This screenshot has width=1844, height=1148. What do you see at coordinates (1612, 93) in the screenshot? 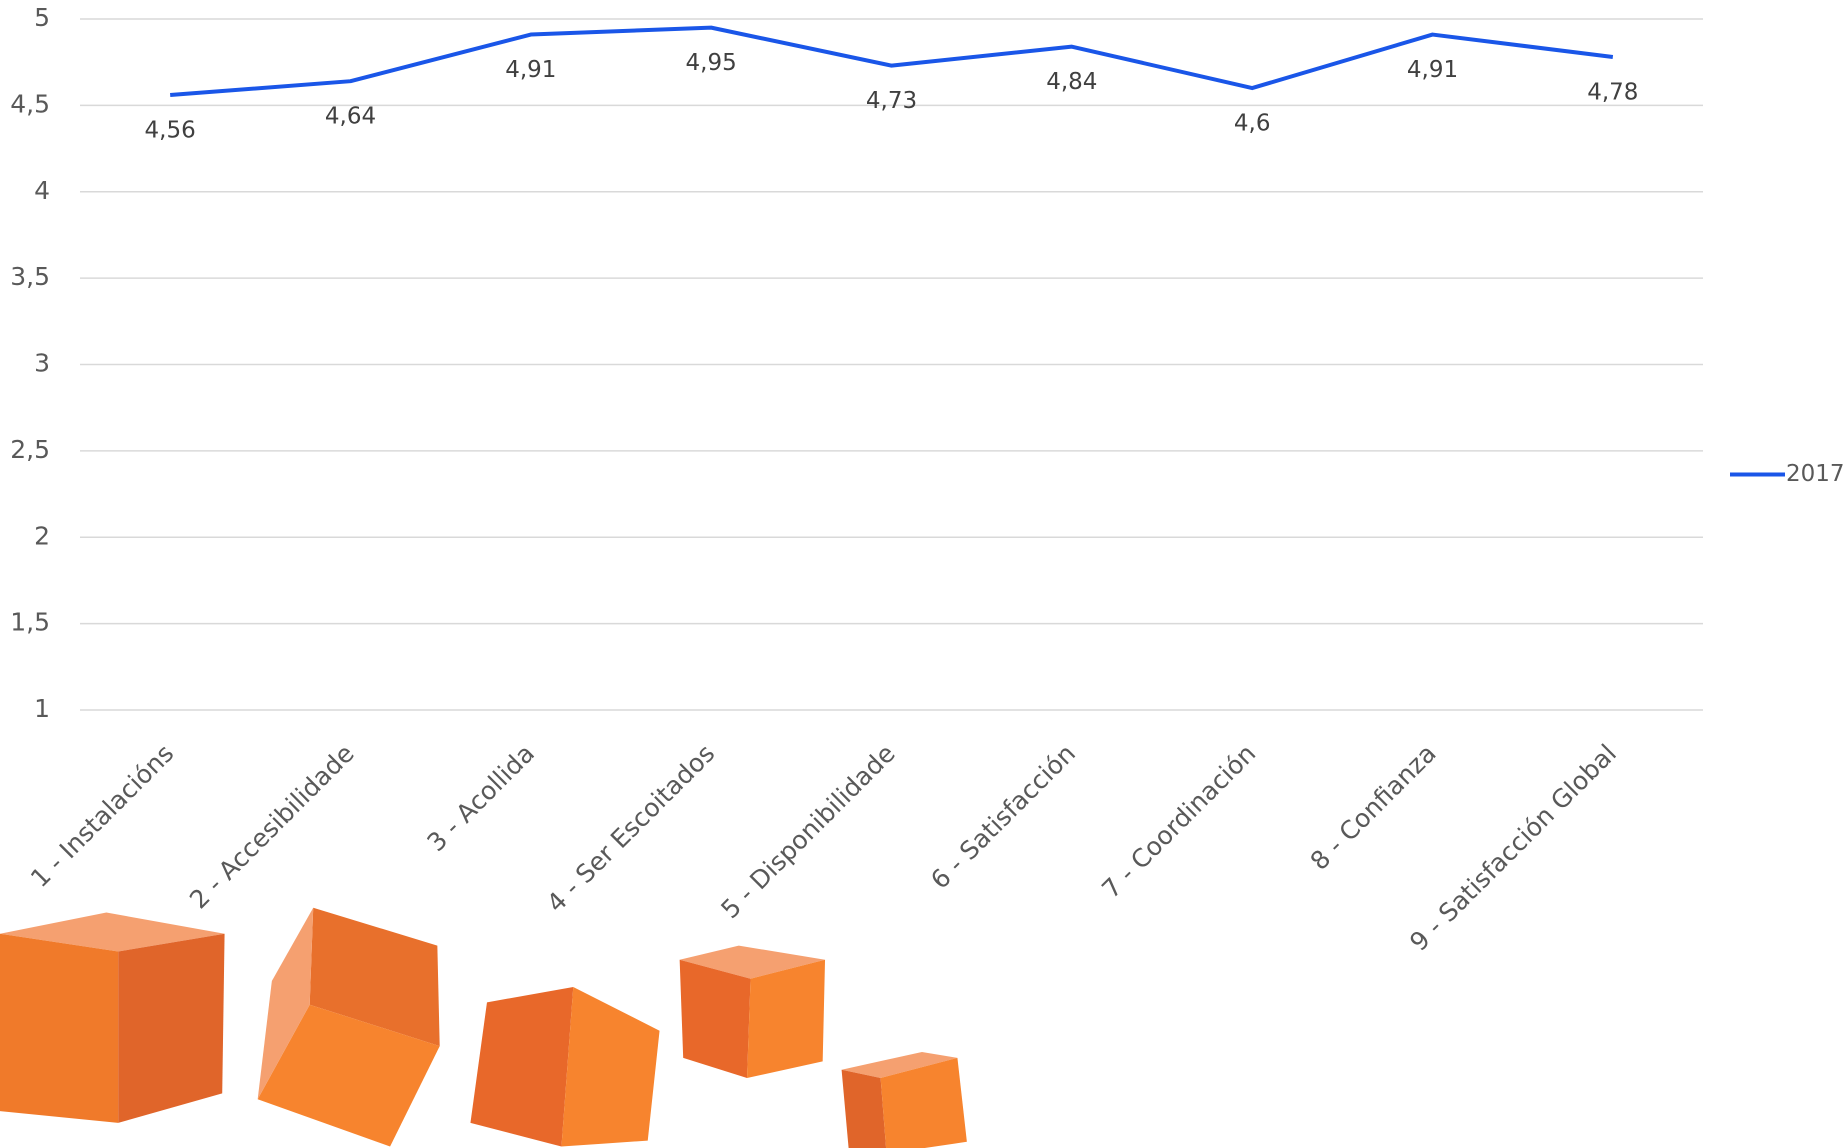
I see `data-label: 4,78` at bounding box center [1612, 93].